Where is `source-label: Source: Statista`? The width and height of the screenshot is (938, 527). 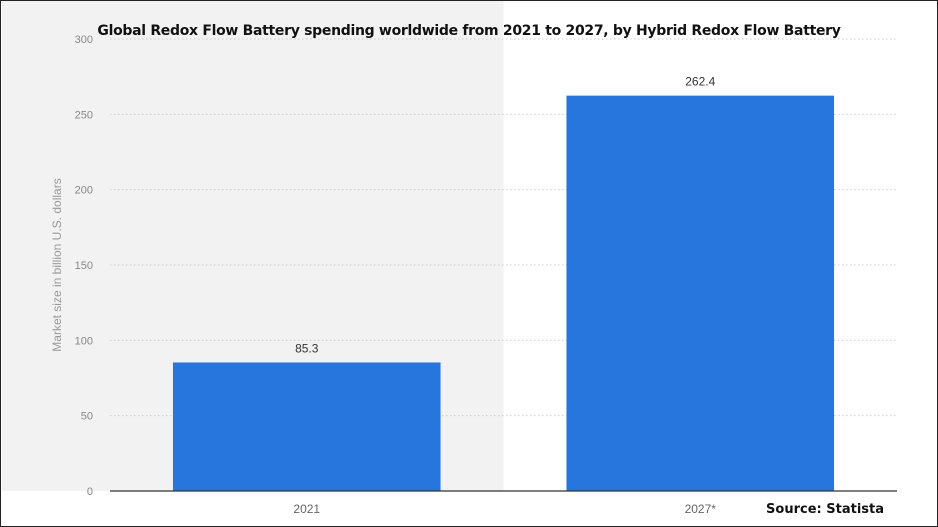
source-label: Source: Statista is located at coordinates (825, 509).